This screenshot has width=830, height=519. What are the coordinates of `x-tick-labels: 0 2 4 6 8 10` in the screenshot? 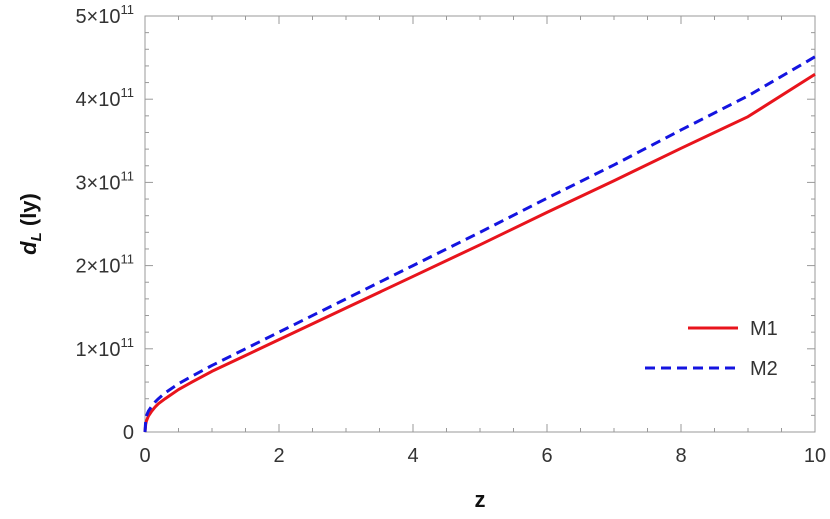 It's located at (482, 456).